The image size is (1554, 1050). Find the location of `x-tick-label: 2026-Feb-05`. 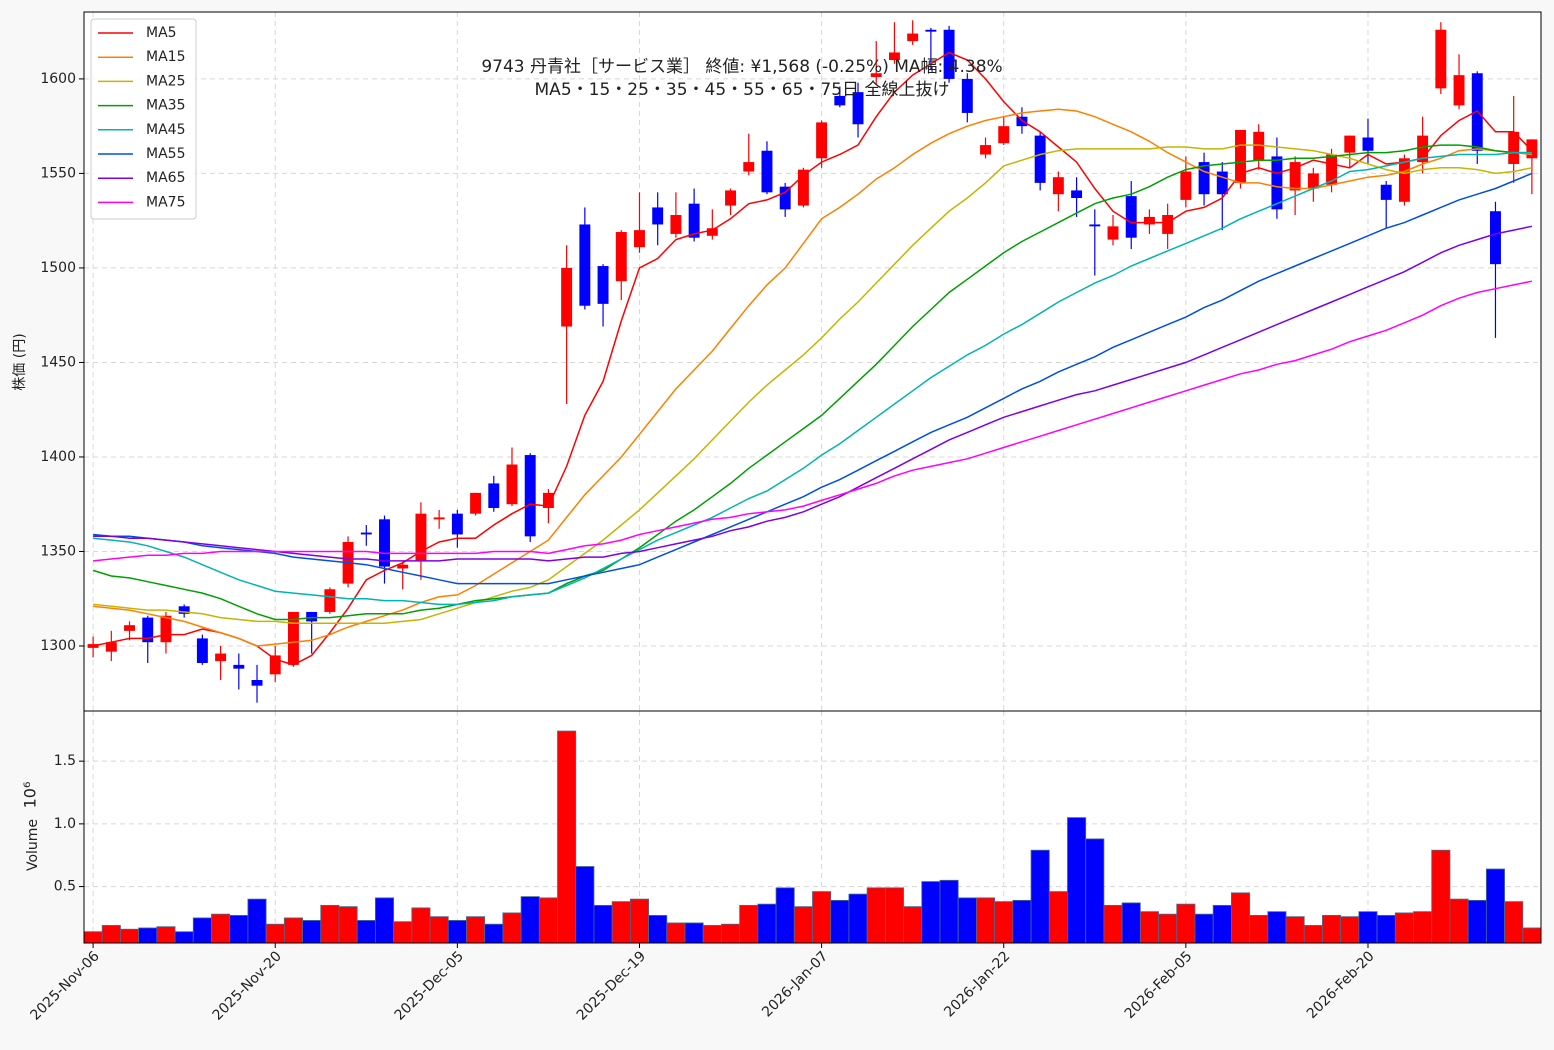

x-tick-label: 2026-Feb-05 is located at coordinates (1159, 985).